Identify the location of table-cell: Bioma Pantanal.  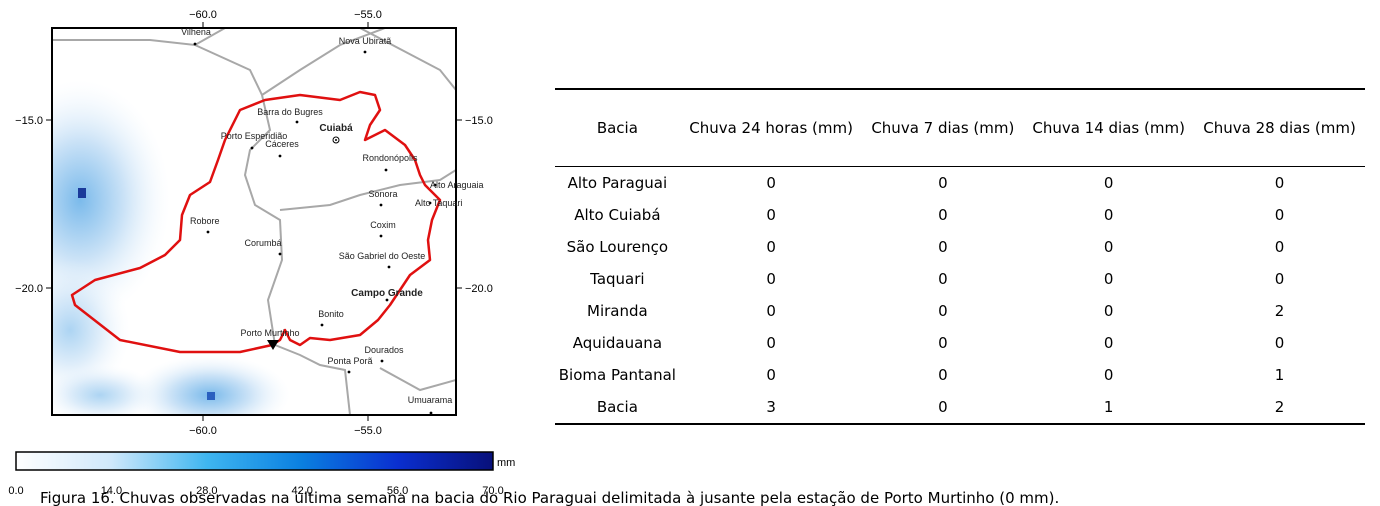
(617, 375).